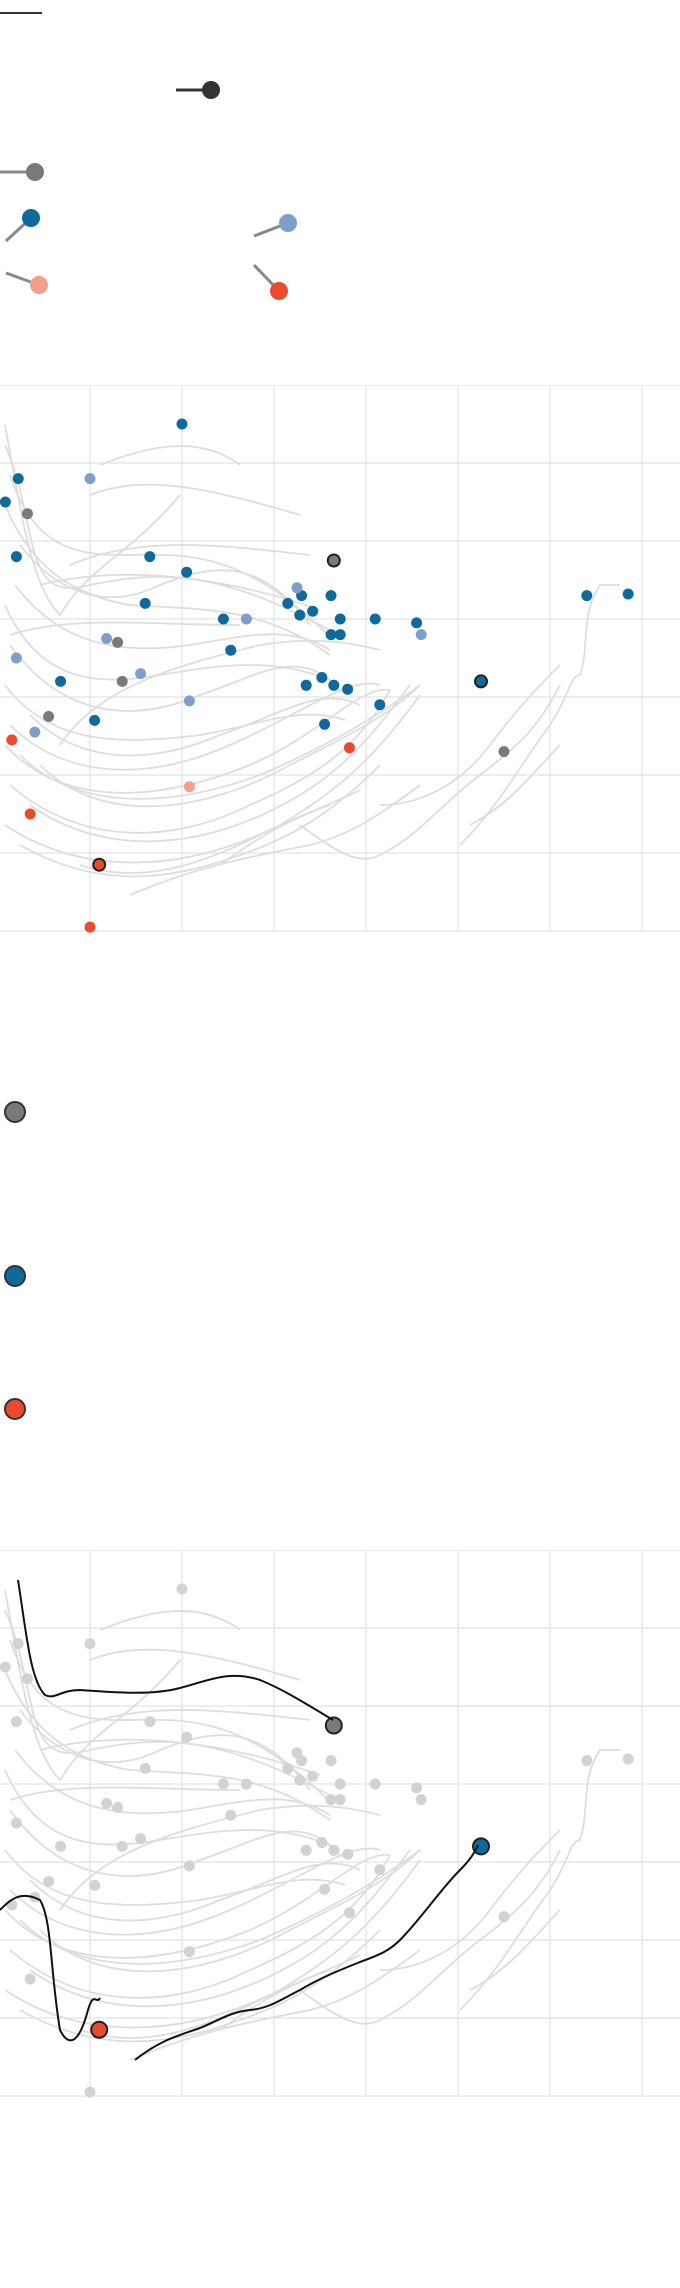 This screenshot has width=680, height=2288. I want to click on key-dot-gray, so click(15, 1112).